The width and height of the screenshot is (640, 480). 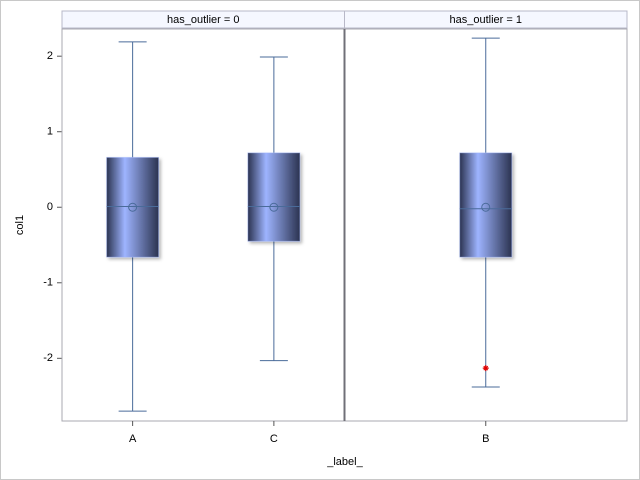 What do you see at coordinates (50, 56) in the screenshot?
I see `y-tick-label: 2` at bounding box center [50, 56].